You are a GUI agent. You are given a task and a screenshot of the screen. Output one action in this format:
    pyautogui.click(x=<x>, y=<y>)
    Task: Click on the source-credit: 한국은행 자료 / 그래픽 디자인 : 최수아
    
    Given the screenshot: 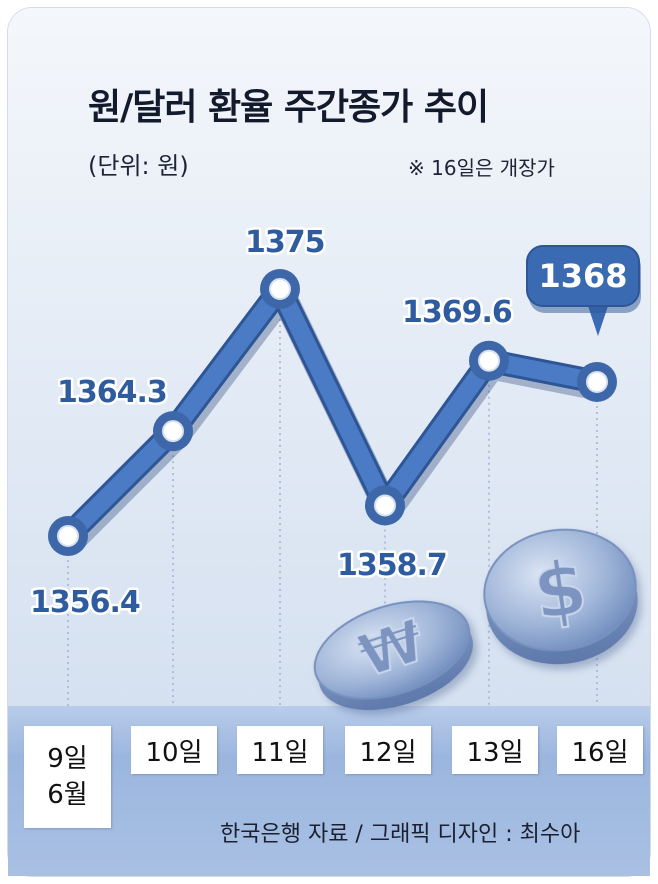 What is the action you would take?
    pyautogui.click(x=400, y=834)
    